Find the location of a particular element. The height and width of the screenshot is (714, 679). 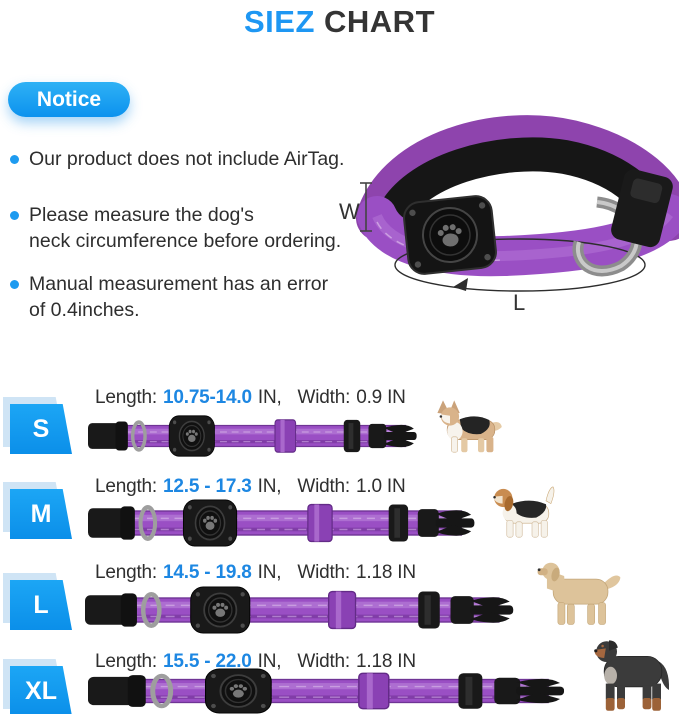

collar-image-xl is located at coordinates (327, 691).